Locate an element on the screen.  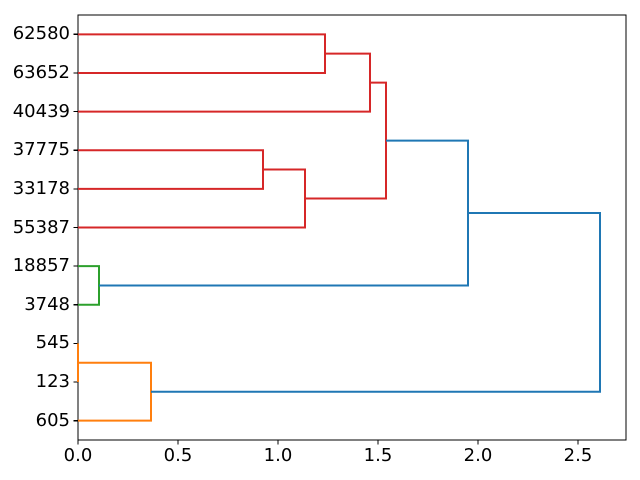
leaf-label: 37775 is located at coordinates (41, 150).